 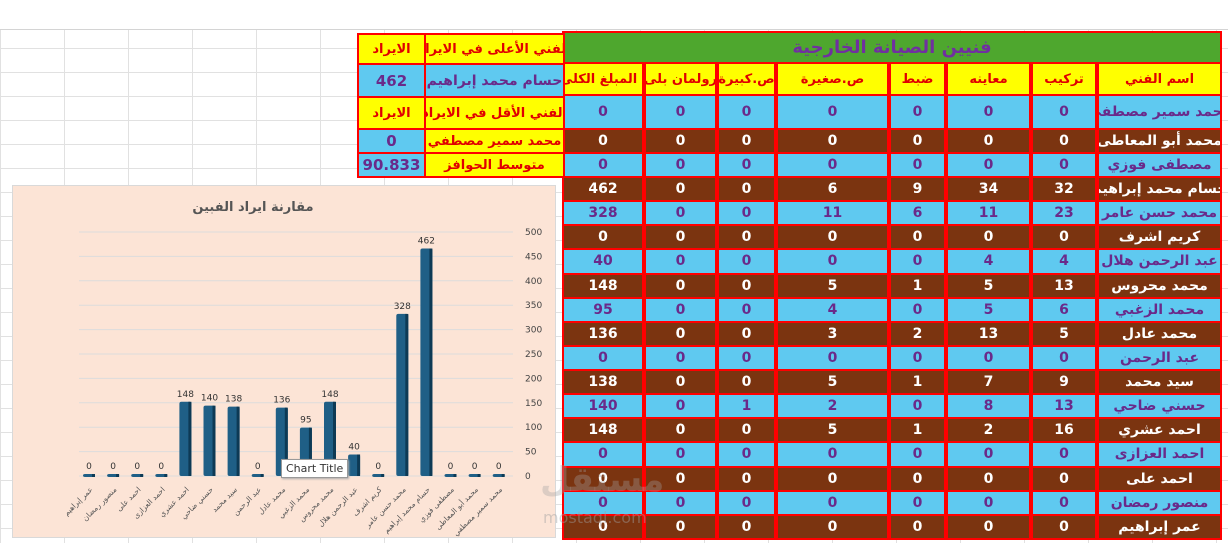 I want to click on table-title: فنيين الصيانة الخارجية, so click(x=892, y=47).